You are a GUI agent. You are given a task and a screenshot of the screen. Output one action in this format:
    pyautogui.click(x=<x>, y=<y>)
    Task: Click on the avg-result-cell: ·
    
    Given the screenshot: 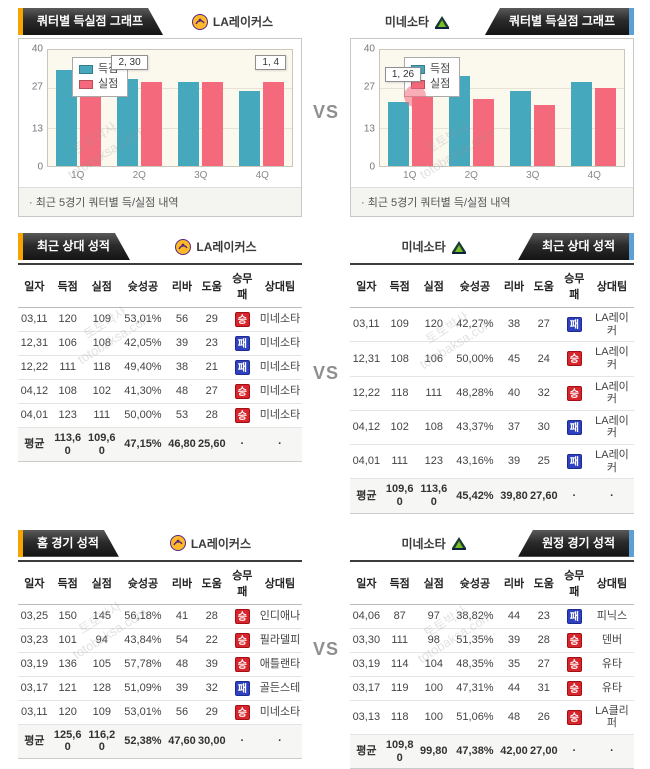 What is the action you would take?
    pyautogui.click(x=574, y=496)
    